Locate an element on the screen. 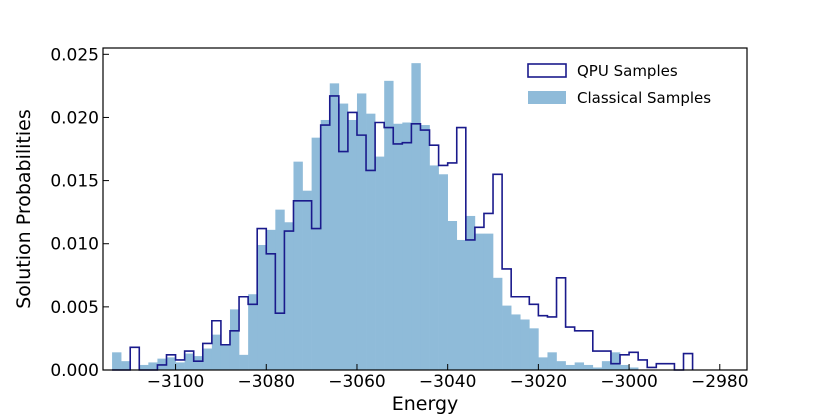 The width and height of the screenshot is (830, 415). legend: QPU Samples Classical Samples is located at coordinates (619, 84).